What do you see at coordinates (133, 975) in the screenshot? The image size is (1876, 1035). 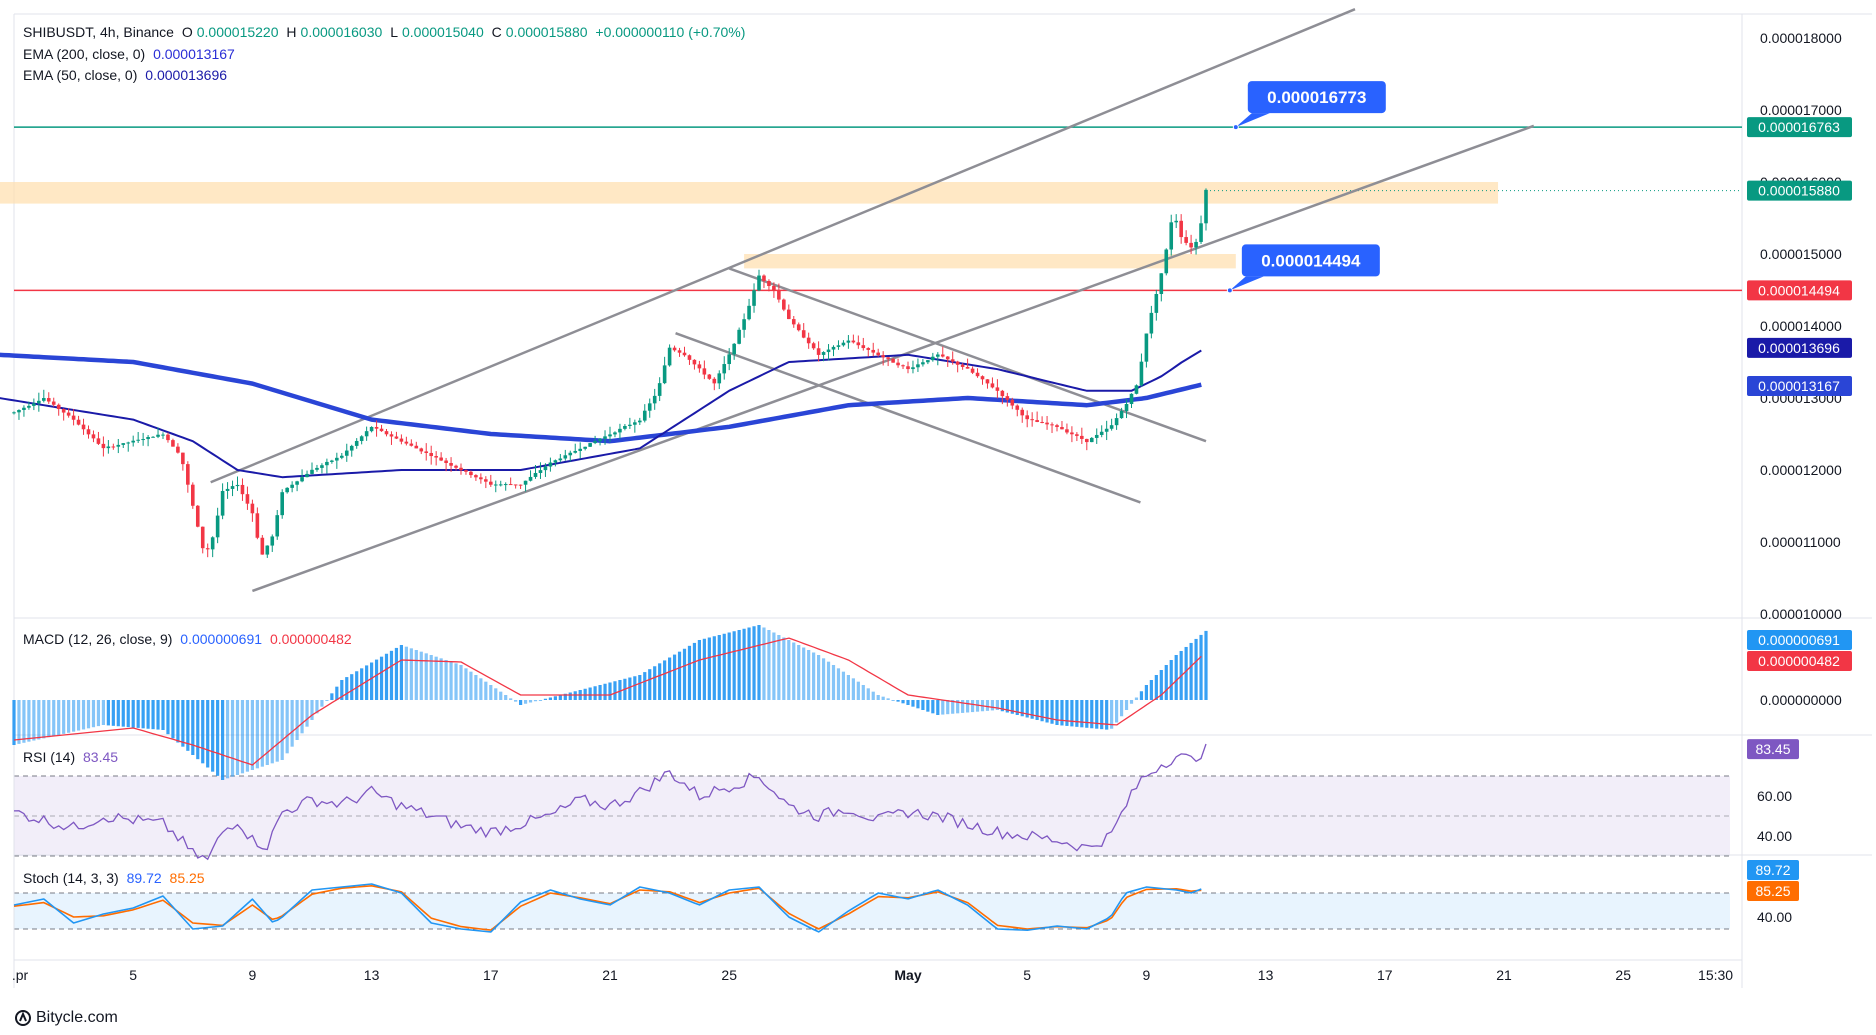 I see `time-axis-label: 5` at bounding box center [133, 975].